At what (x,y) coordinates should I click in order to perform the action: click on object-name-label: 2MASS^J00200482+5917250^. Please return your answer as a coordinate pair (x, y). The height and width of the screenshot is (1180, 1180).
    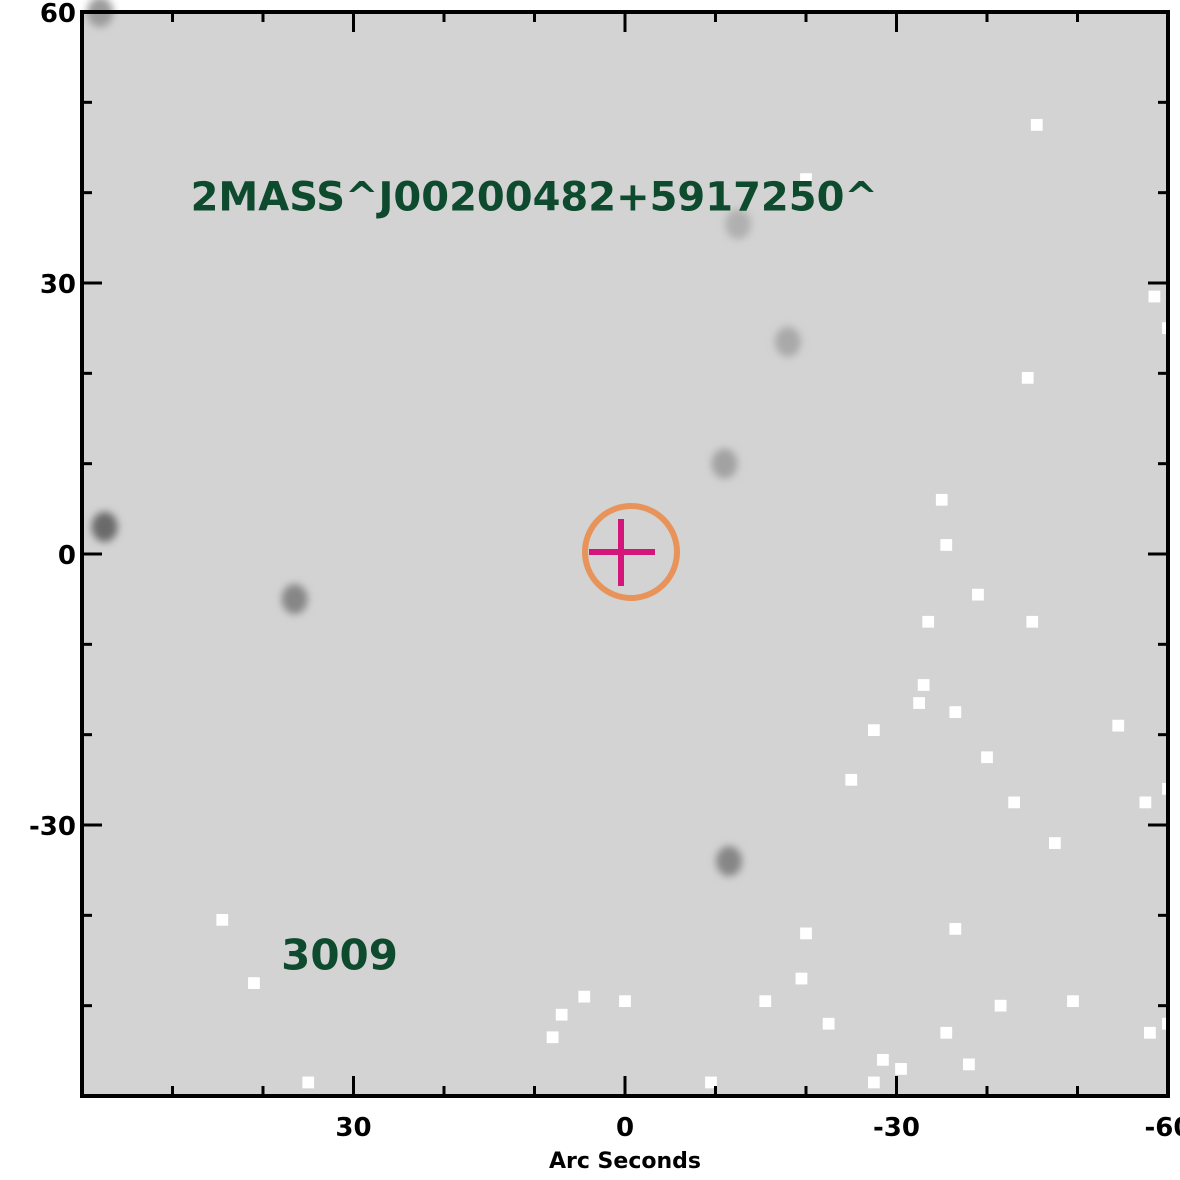
    Looking at the image, I should click on (534, 198).